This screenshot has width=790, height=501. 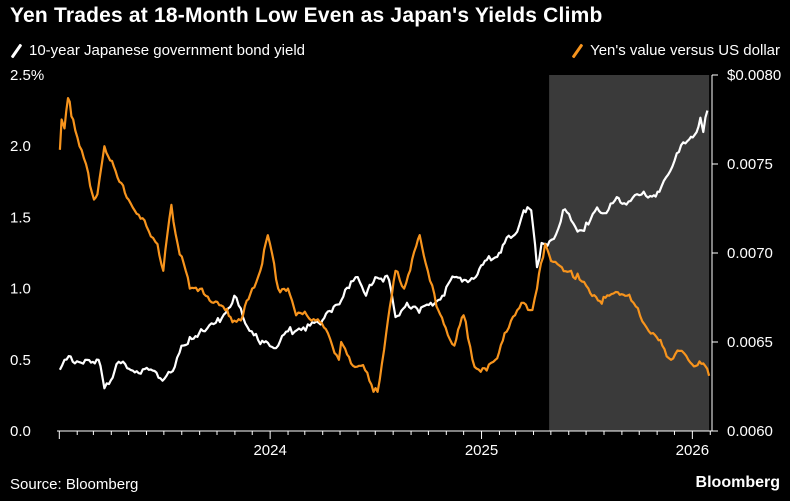 What do you see at coordinates (737, 482) in the screenshot?
I see `brand-label: Bloomberg` at bounding box center [737, 482].